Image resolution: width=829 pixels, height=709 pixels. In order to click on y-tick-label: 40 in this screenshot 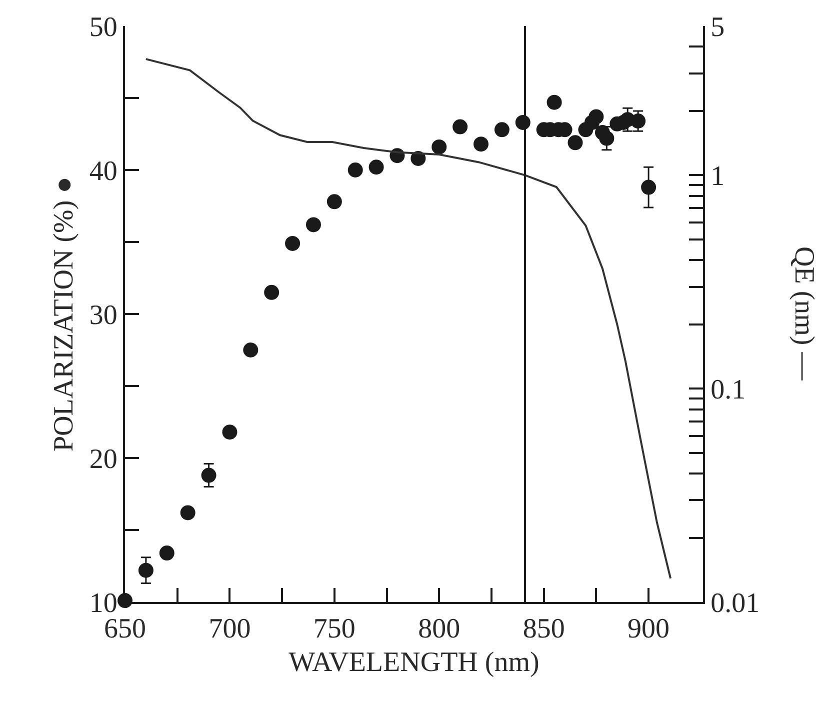, I will do `click(103, 171)`.